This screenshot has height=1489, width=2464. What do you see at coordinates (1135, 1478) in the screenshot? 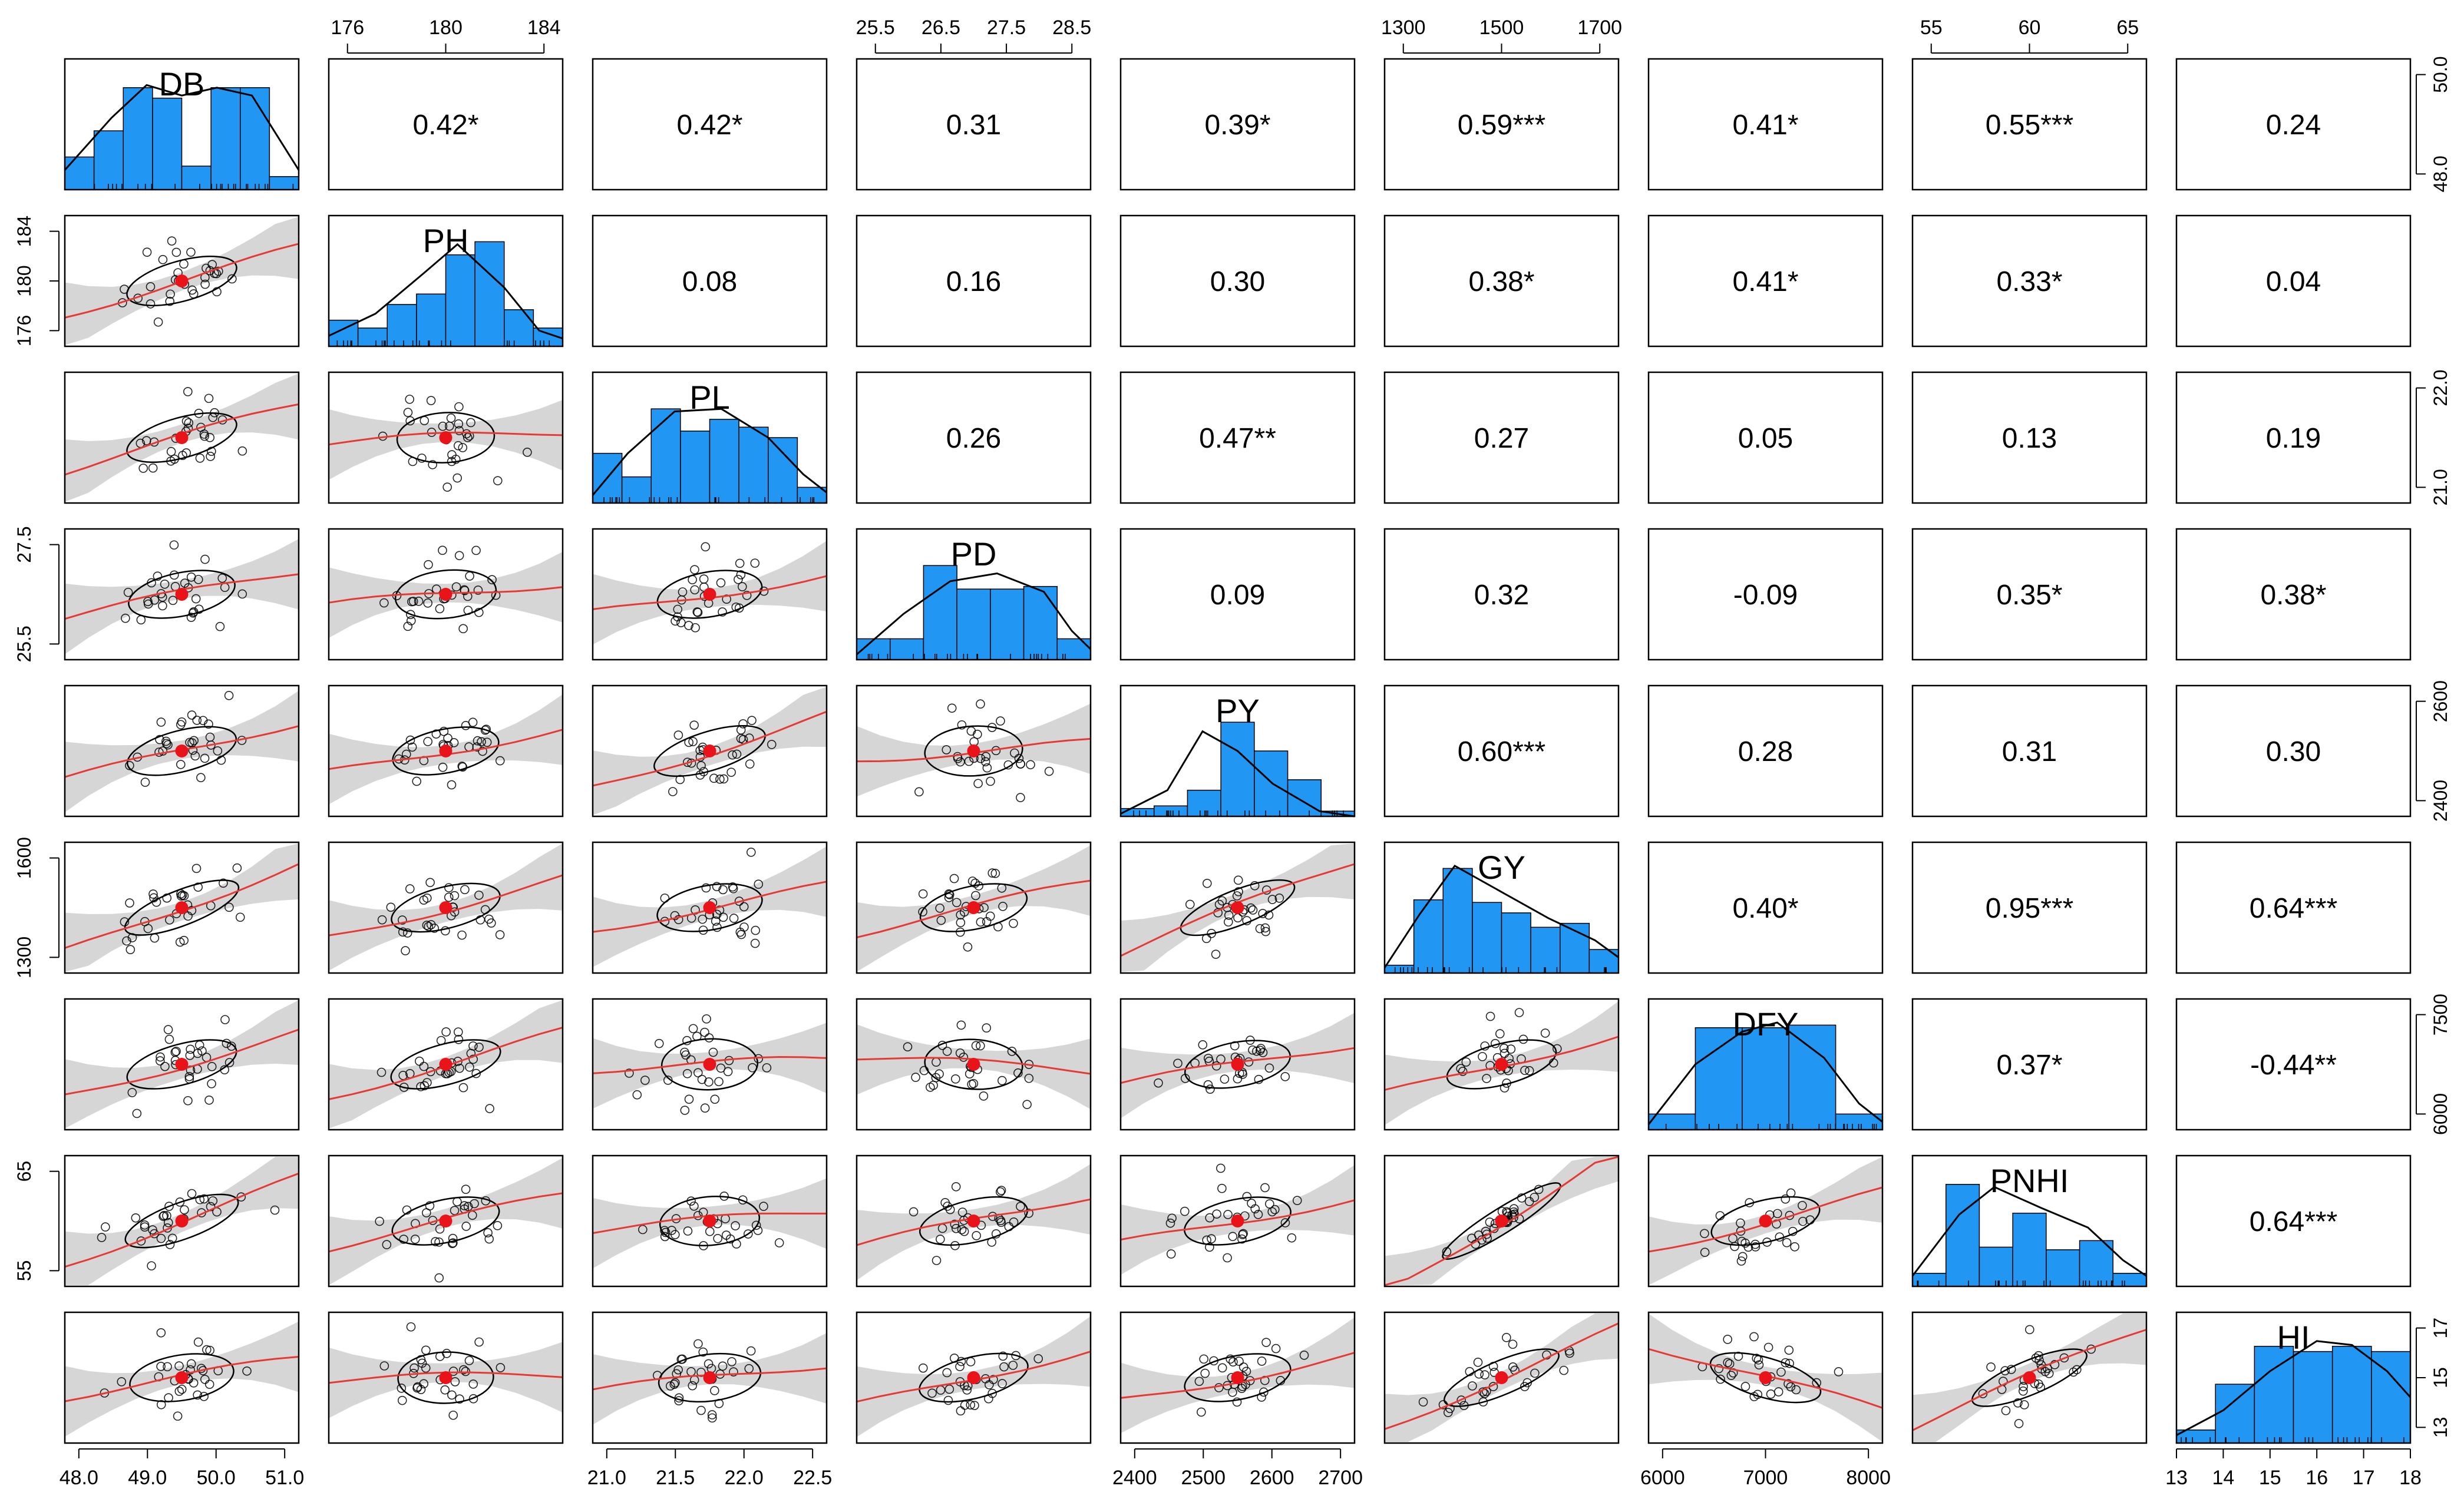
I see `axis-tick-label: 2400` at bounding box center [1135, 1478].